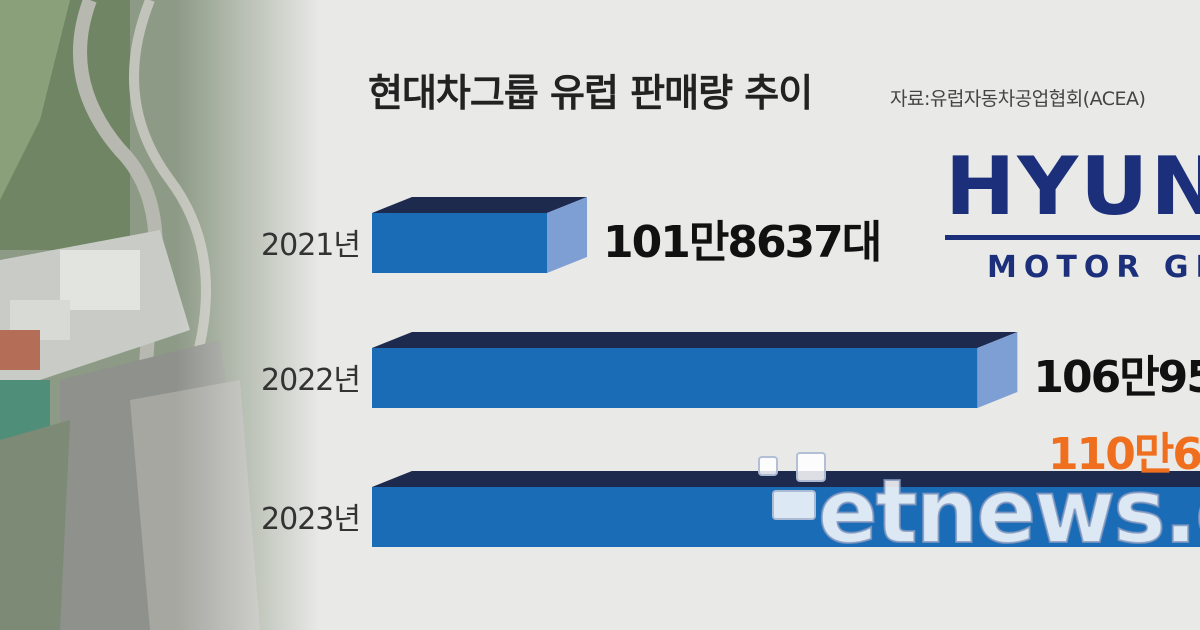  I want to click on category-label: 2022년, so click(310, 380).